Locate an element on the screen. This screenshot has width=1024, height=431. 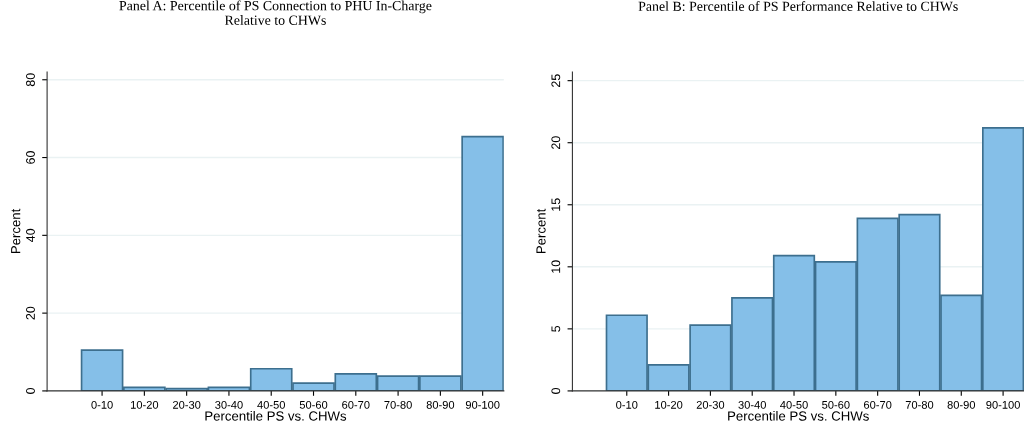
y-tick-label: 15 is located at coordinates (556, 204).